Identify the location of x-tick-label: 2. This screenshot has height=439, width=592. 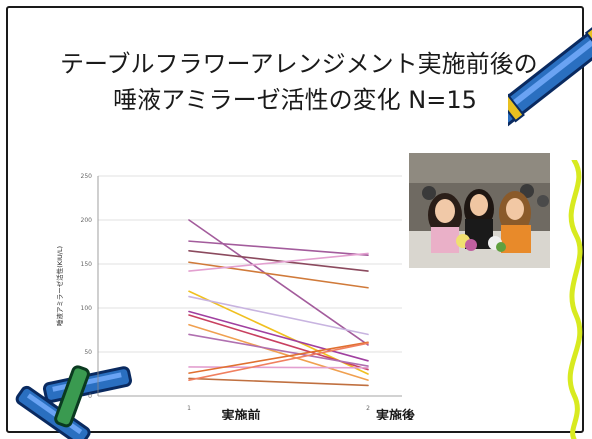
(368, 408).